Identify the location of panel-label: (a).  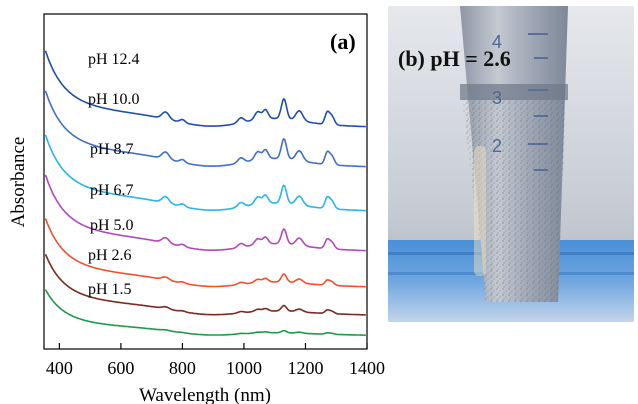
(343, 41).